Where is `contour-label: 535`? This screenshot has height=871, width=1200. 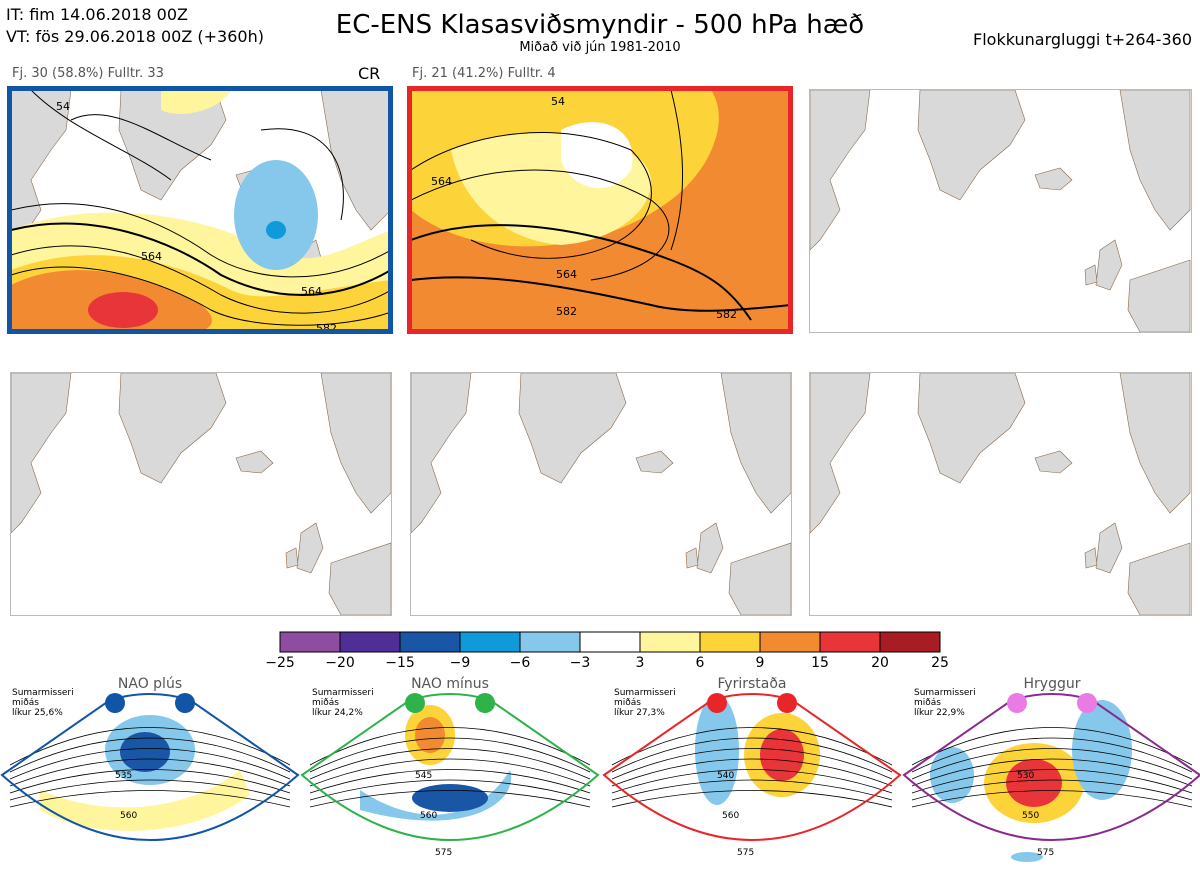
contour-label: 535 is located at coordinates (123, 776).